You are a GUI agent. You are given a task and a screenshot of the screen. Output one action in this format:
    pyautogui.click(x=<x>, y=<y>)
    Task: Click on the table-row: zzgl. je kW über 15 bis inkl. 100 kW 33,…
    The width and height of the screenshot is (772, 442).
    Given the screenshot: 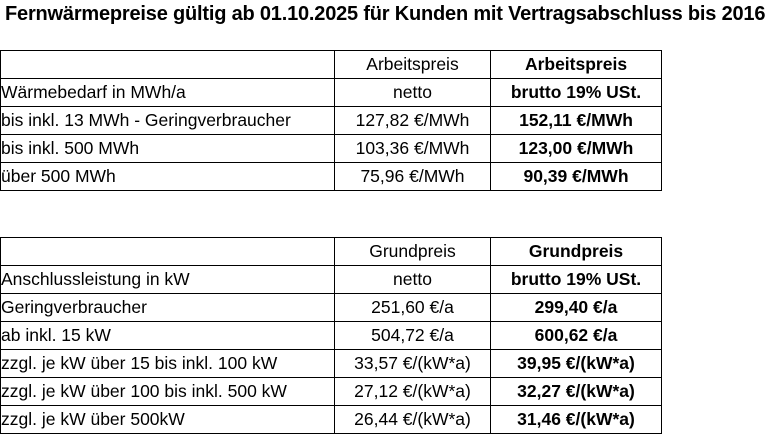 What is the action you would take?
    pyautogui.click(x=331, y=363)
    